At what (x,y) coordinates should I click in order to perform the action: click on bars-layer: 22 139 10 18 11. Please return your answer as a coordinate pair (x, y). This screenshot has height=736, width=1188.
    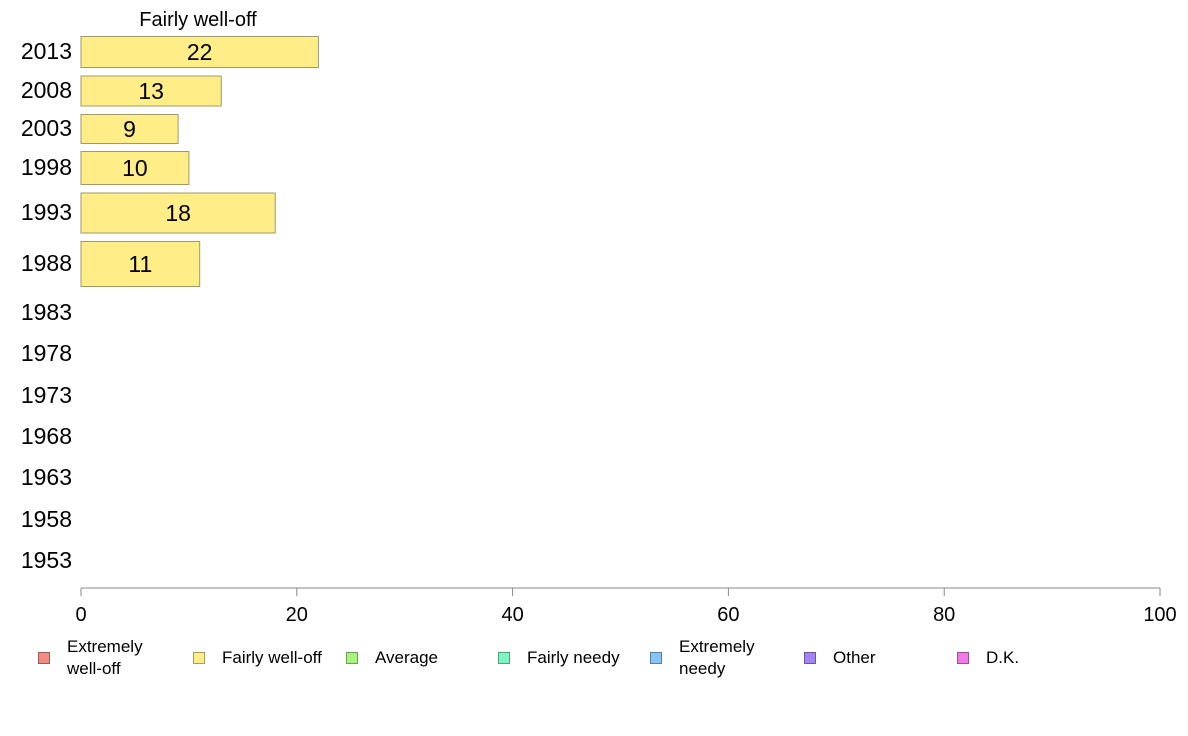
    Looking at the image, I should click on (199, 161).